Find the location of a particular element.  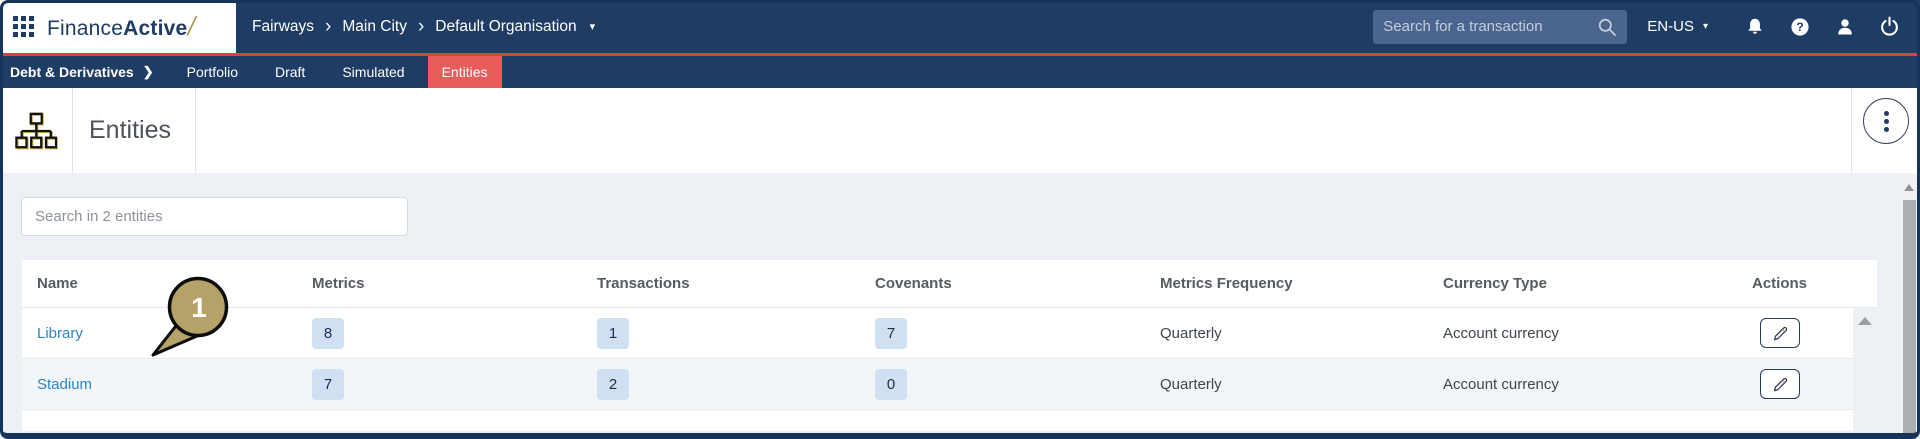

transaction-search-input is located at coordinates (1490, 26).